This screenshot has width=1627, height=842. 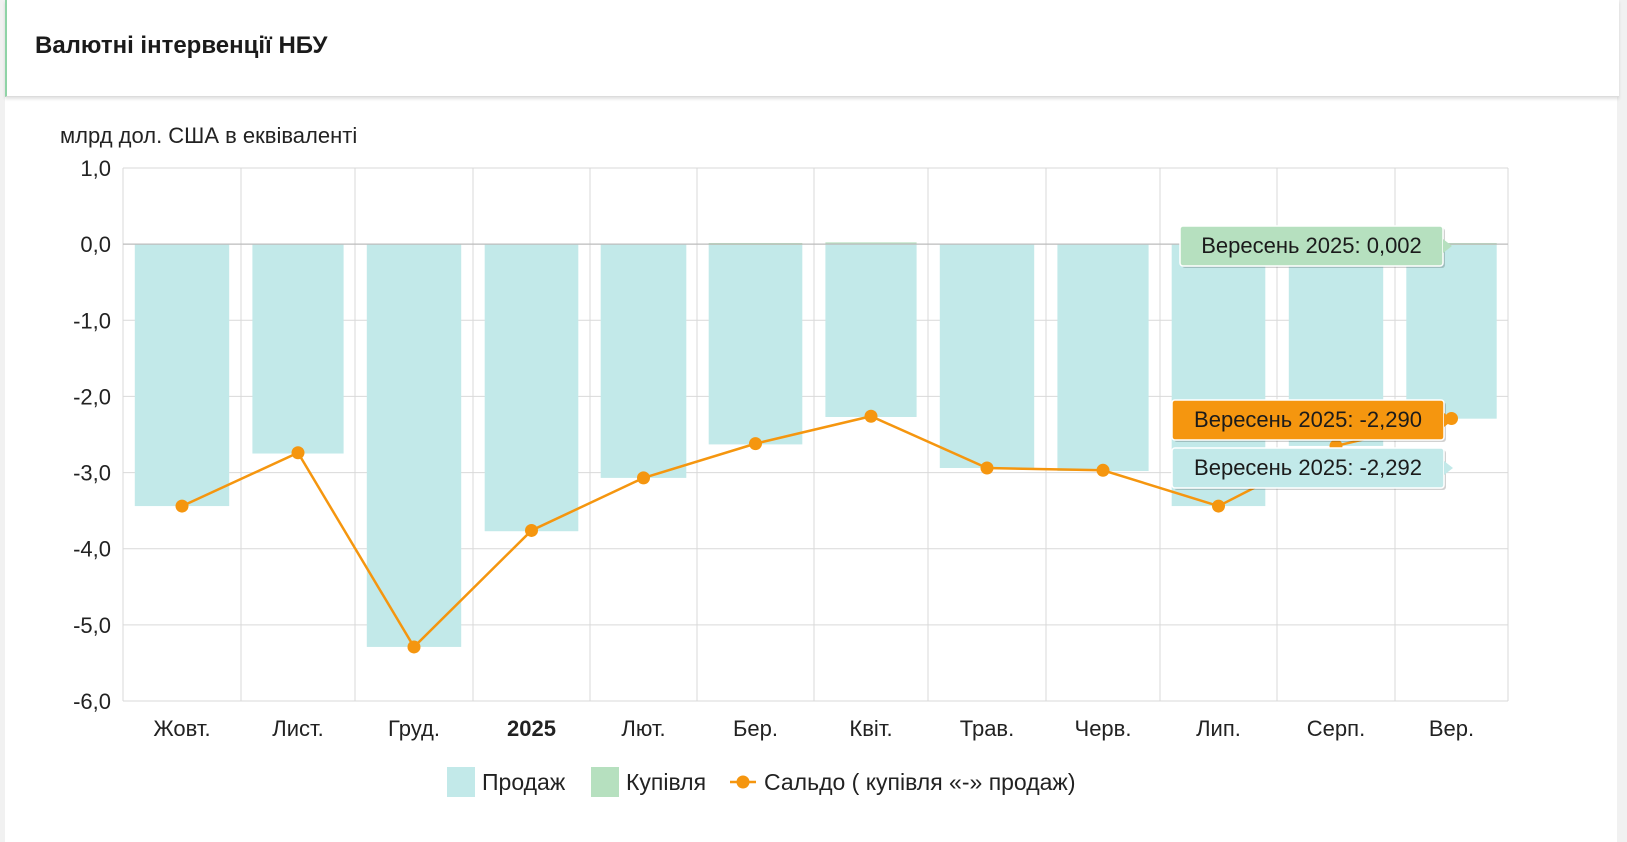 I want to click on x-tick-label: 2025, so click(x=531, y=728).